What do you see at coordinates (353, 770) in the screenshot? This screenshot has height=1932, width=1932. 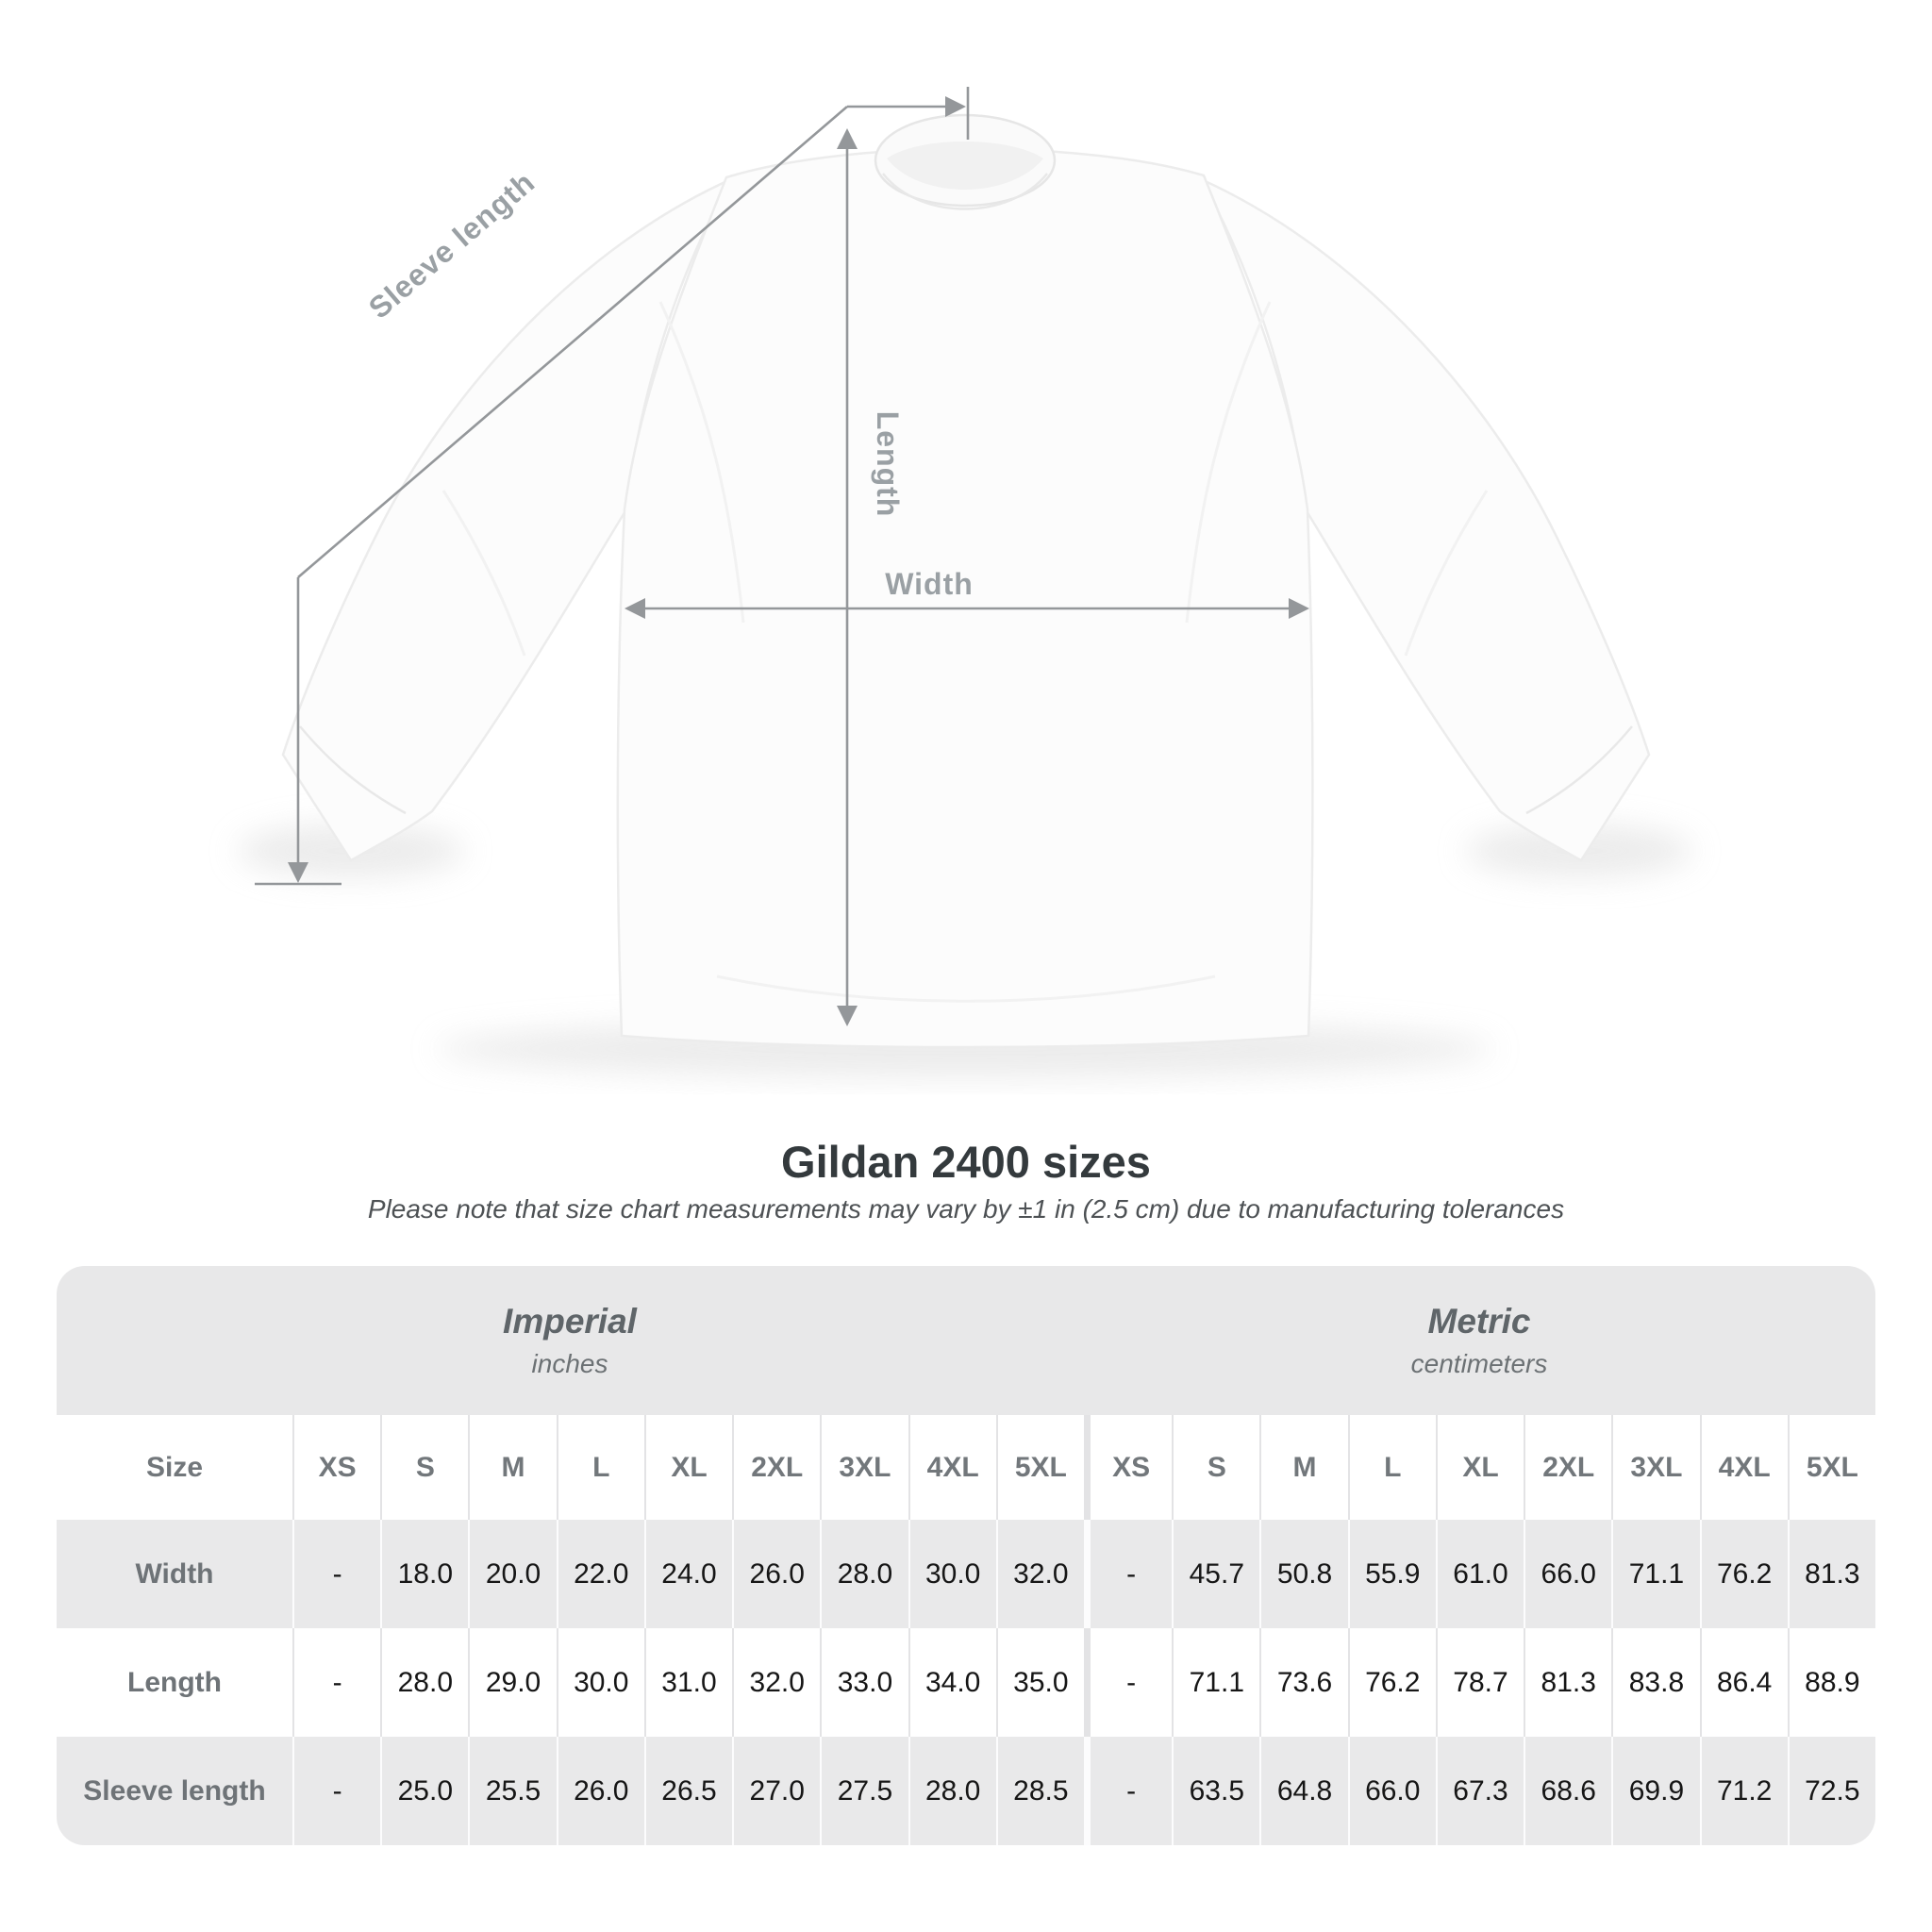 I see `shirt-left-cuff-seam` at bounding box center [353, 770].